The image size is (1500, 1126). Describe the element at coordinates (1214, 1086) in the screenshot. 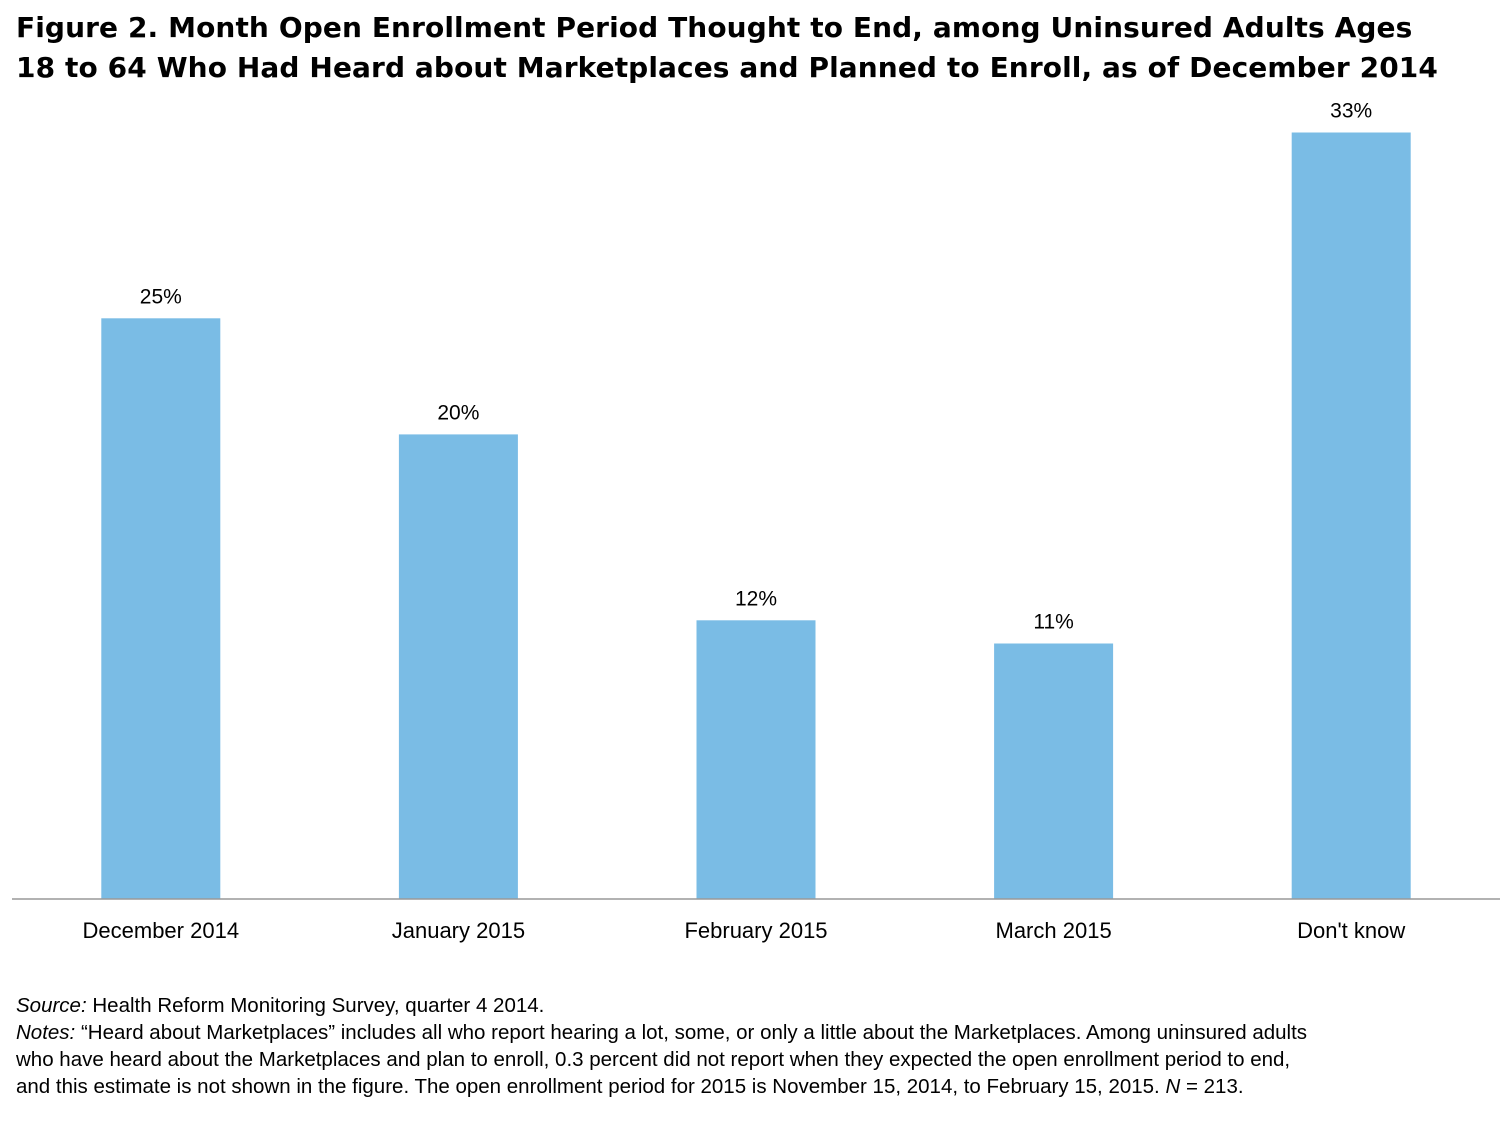

I see `sample-size-text: = 213.` at that location.